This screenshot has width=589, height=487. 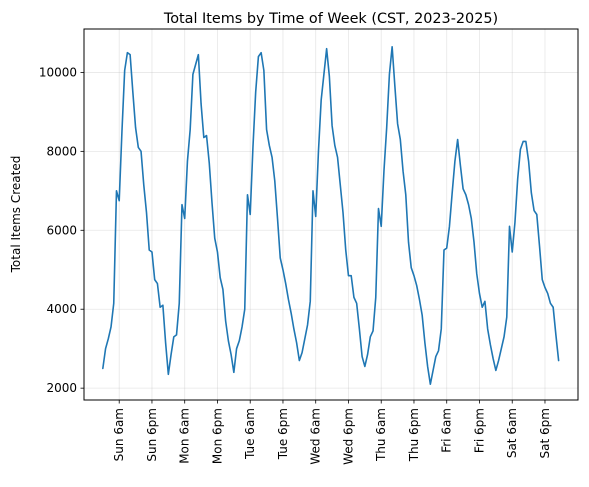 I want to click on x-tick-label: Sun 6pm, so click(x=152, y=435).